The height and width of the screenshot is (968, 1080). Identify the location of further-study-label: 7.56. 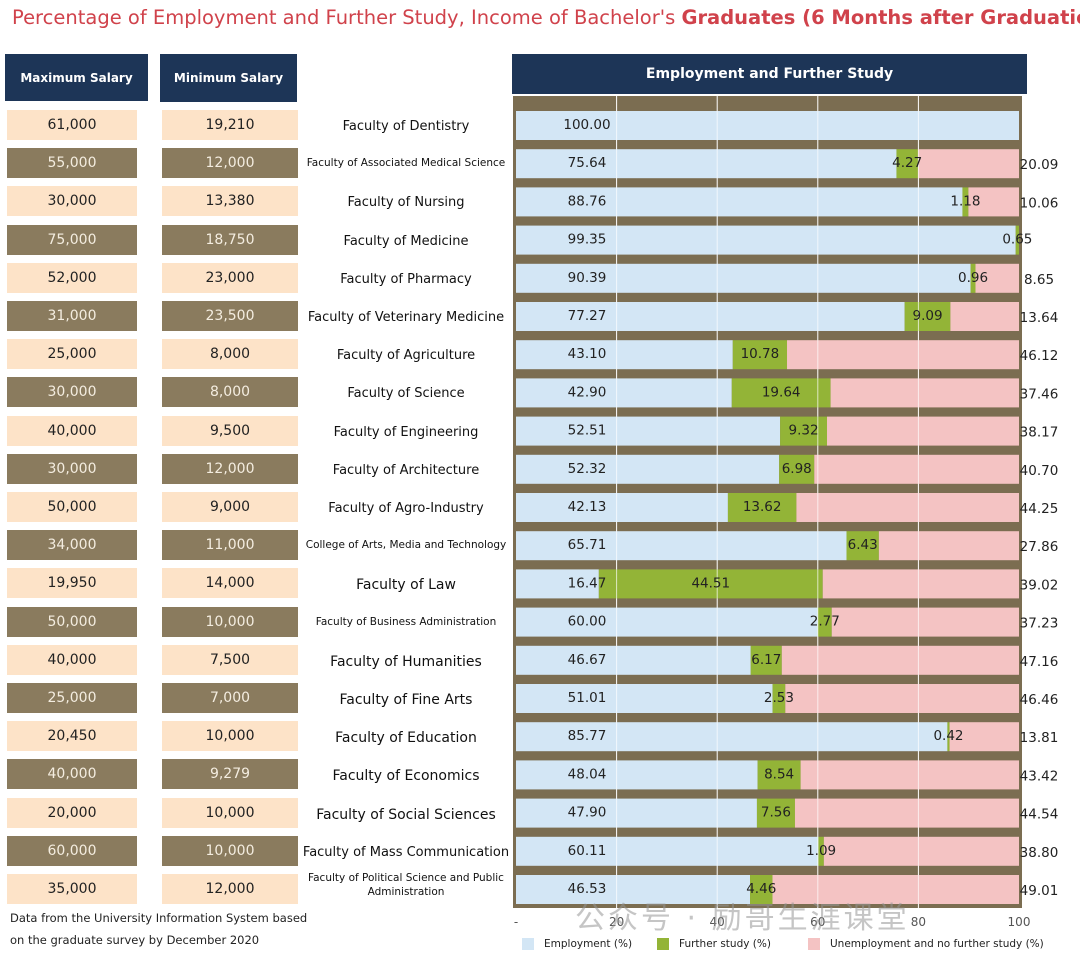
(776, 813).